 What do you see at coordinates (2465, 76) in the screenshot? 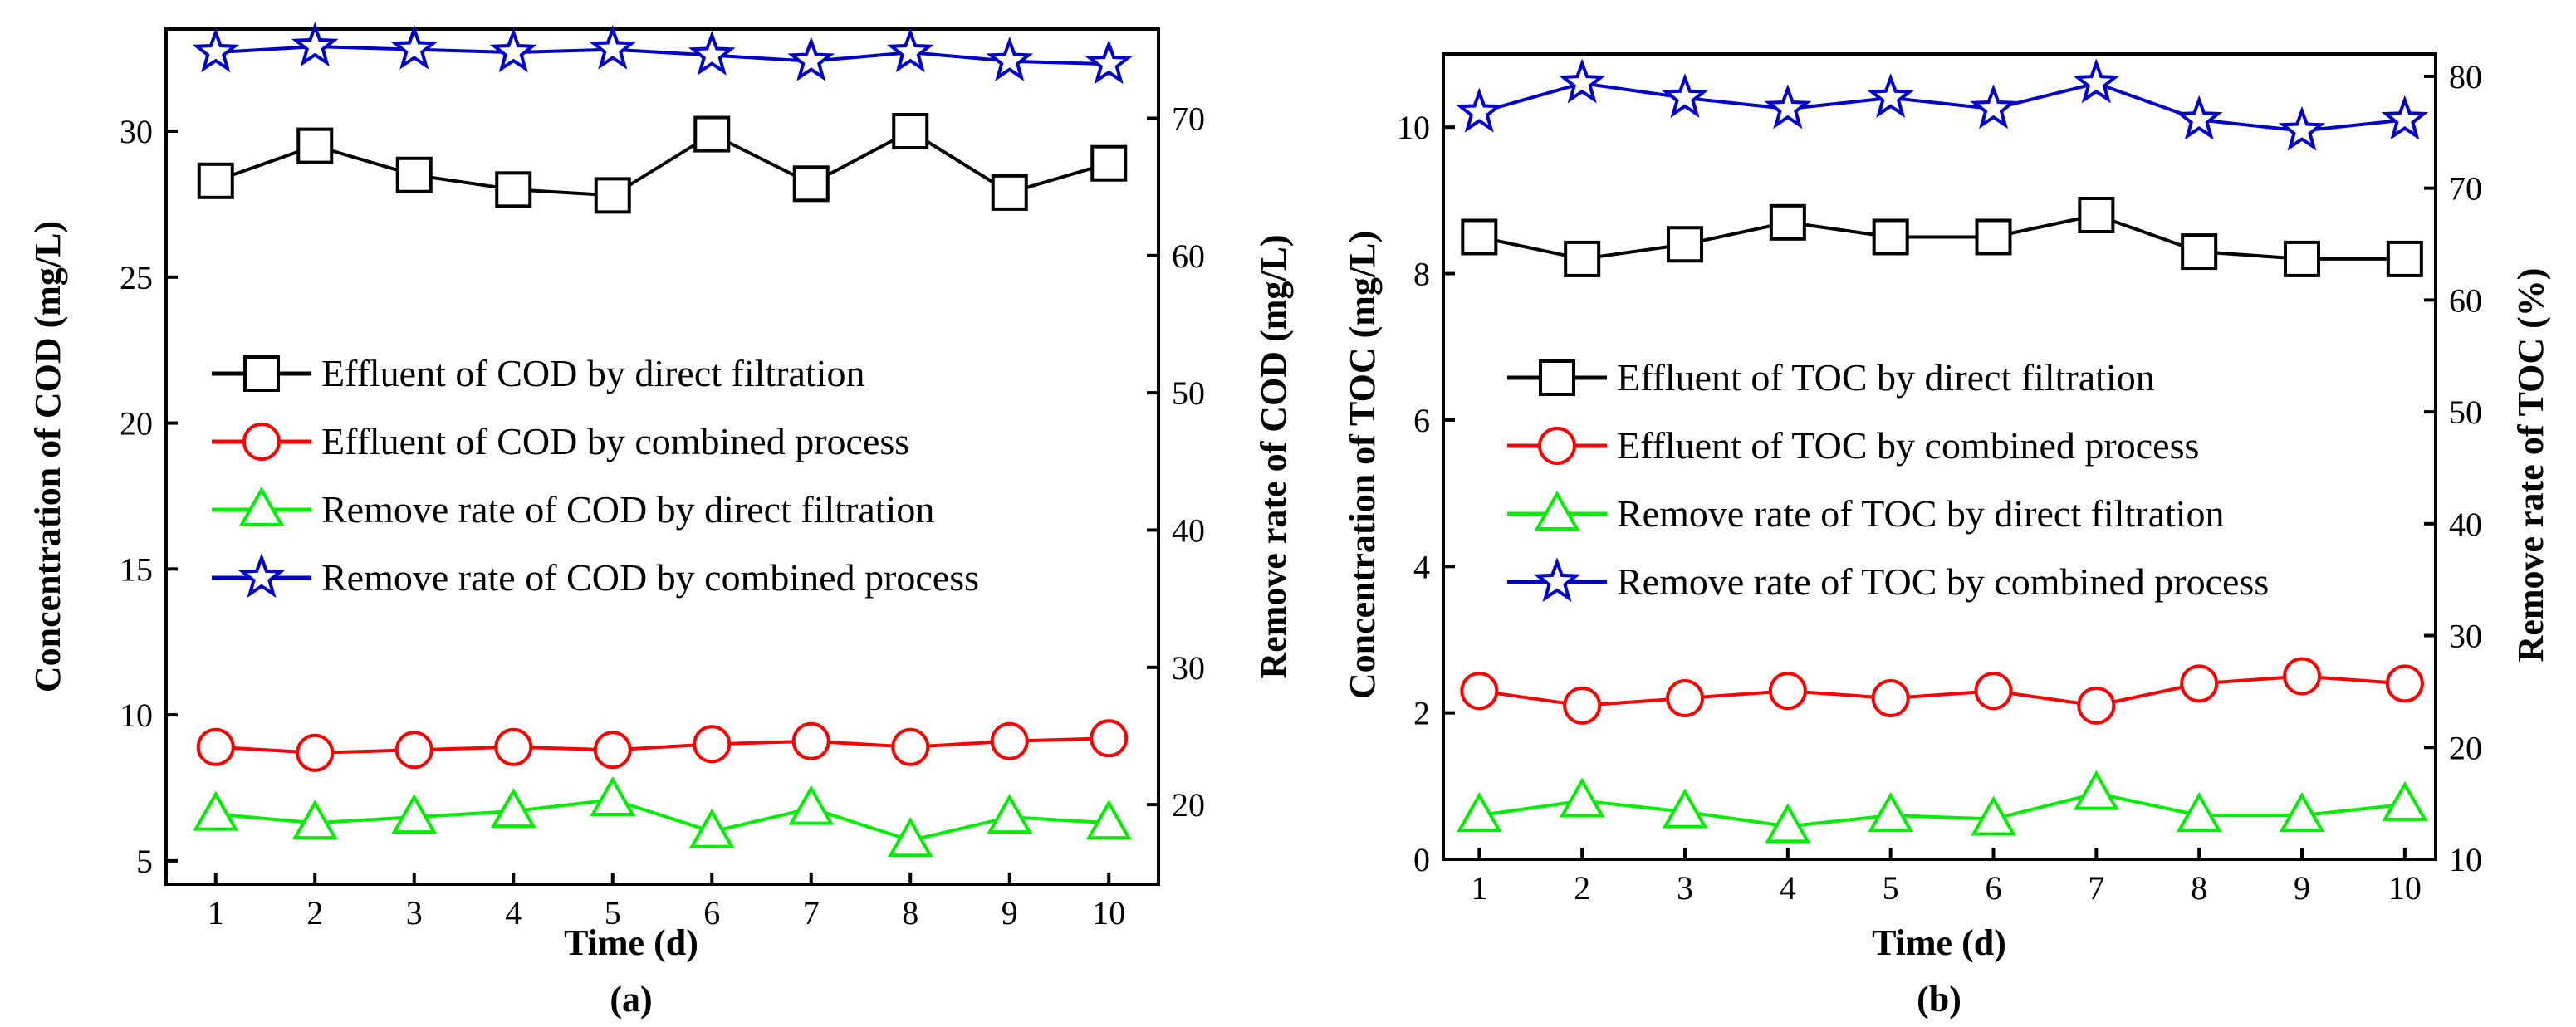
I see `y-right-tick-label: 80` at bounding box center [2465, 76].